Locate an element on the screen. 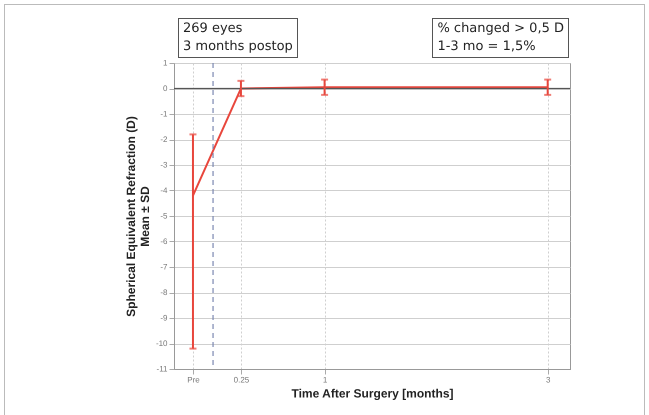  y-tick-label: -9 is located at coordinates (164, 318).